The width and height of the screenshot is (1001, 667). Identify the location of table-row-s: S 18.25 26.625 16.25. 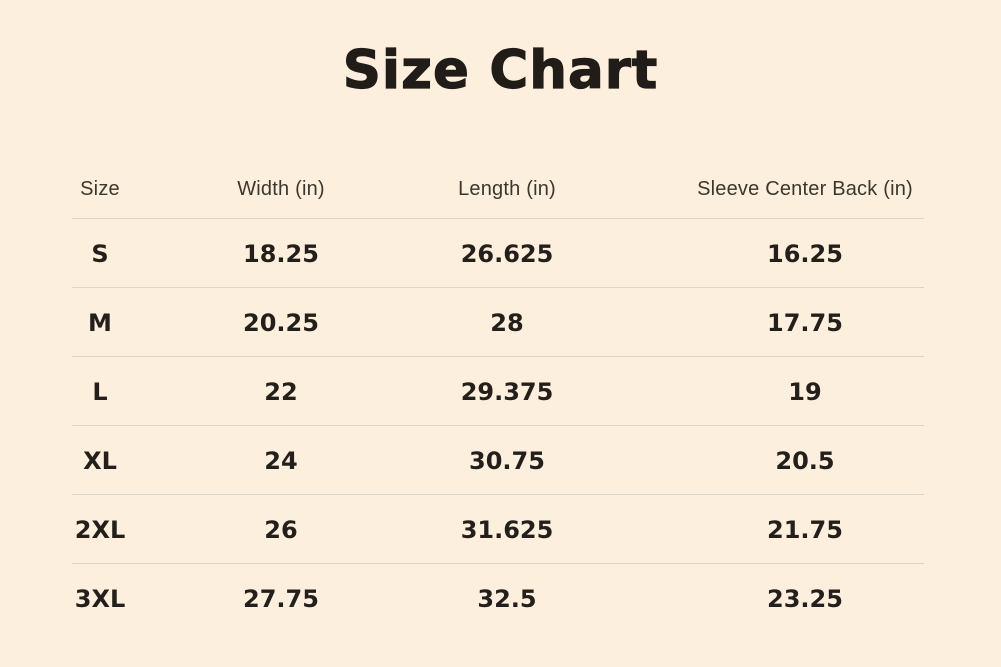
(515, 253).